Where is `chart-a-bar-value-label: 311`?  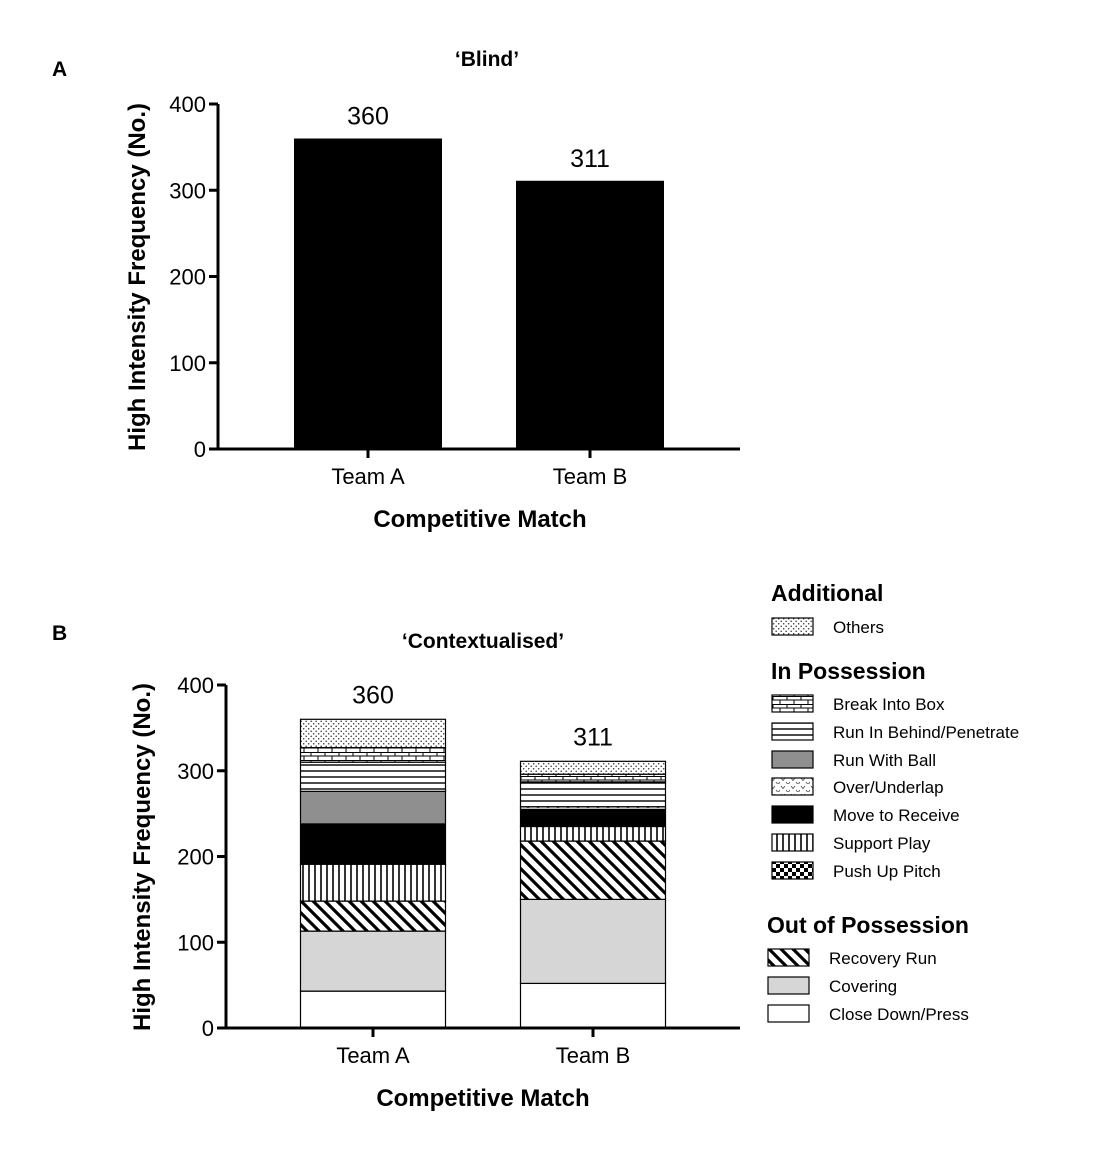 chart-a-bar-value-label: 311 is located at coordinates (590, 159).